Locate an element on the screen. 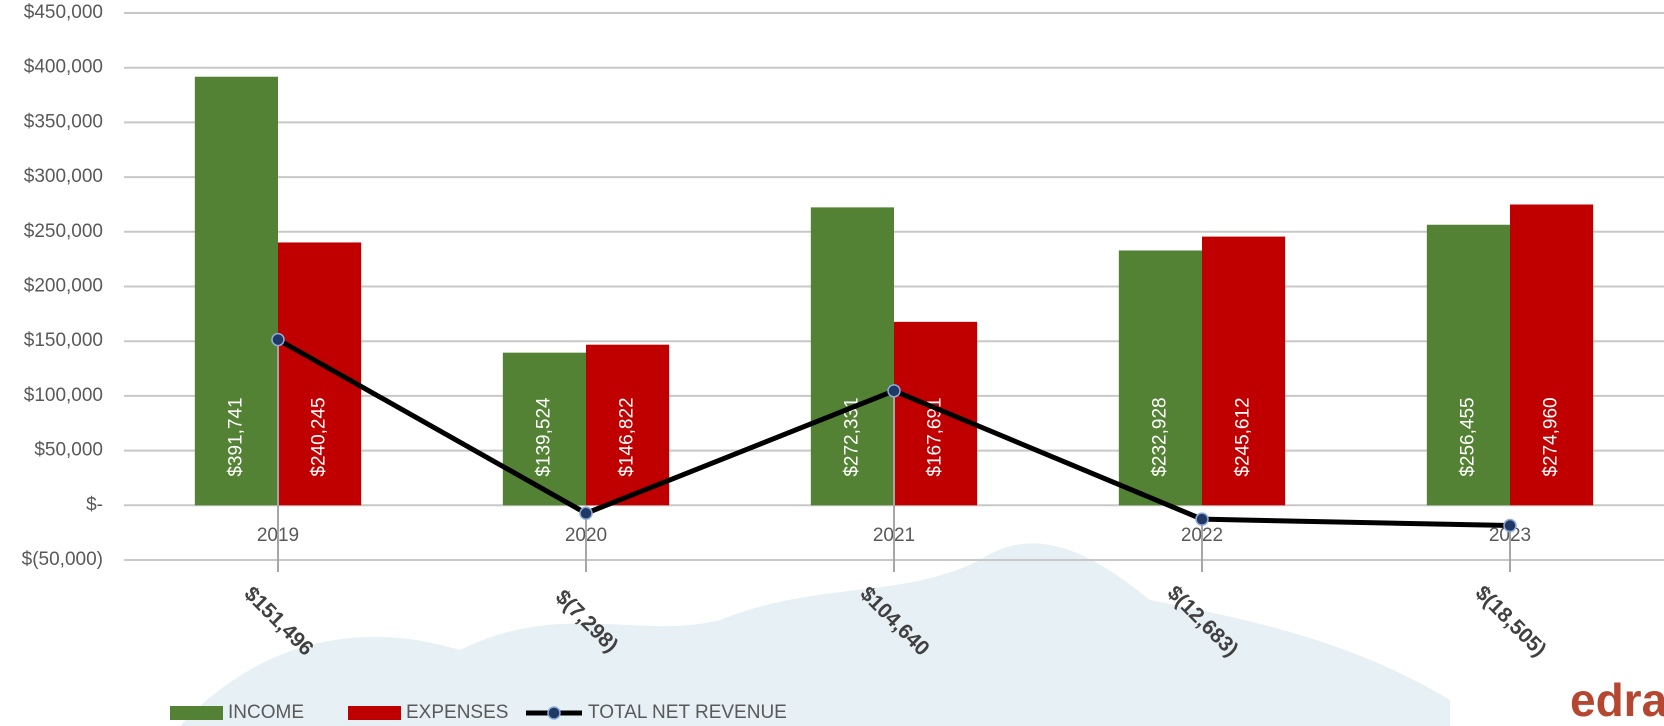 This screenshot has height=726, width=1664. bar-value-label: $245,612 is located at coordinates (1243, 436).